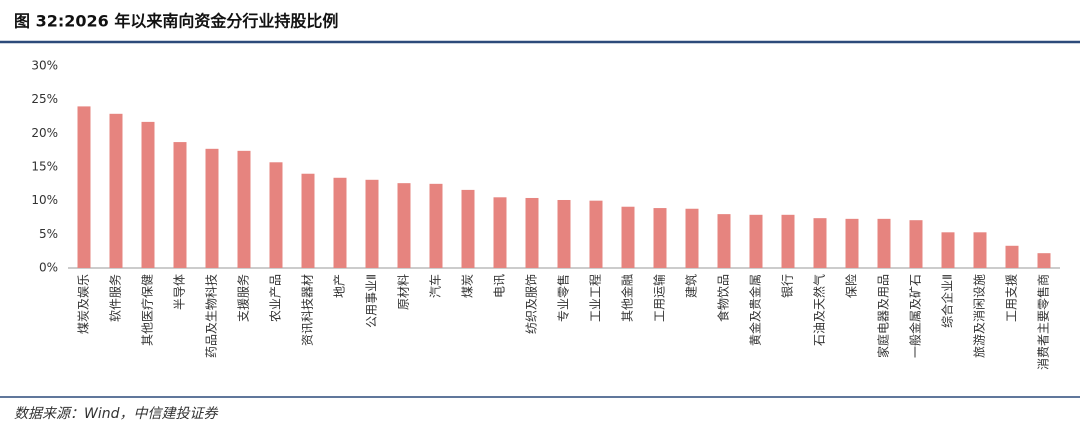  Describe the element at coordinates (44, 99) in the screenshot. I see `y-tick-label: 25%` at that location.